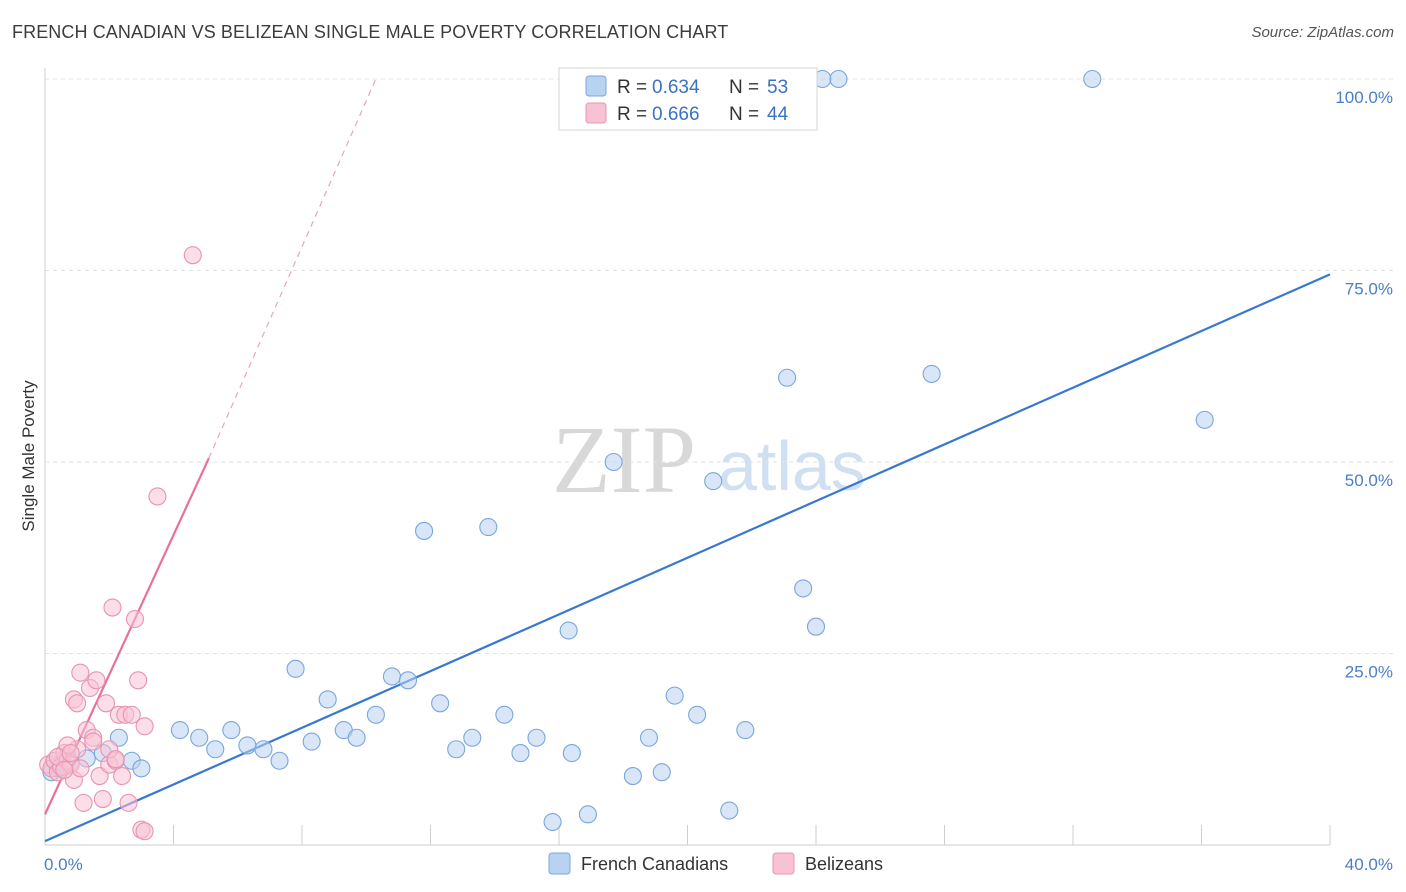 Image resolution: width=1406 pixels, height=892 pixels. What do you see at coordinates (744, 87) in the screenshot?
I see `legend-n-label-blue: N =` at bounding box center [744, 87].